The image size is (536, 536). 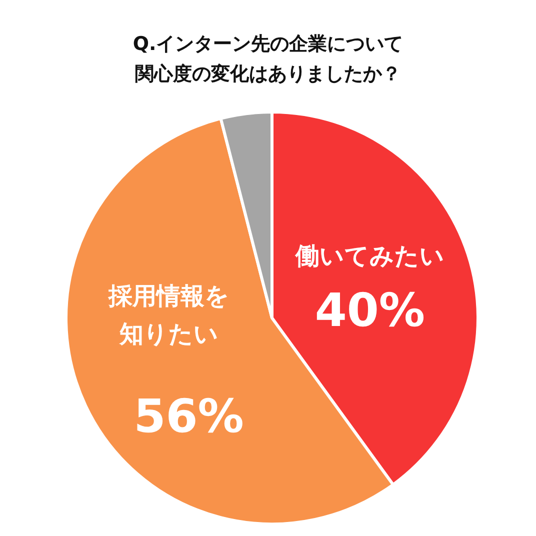 What do you see at coordinates (370, 310) in the screenshot?
I see `data-label: 40%` at bounding box center [370, 310].